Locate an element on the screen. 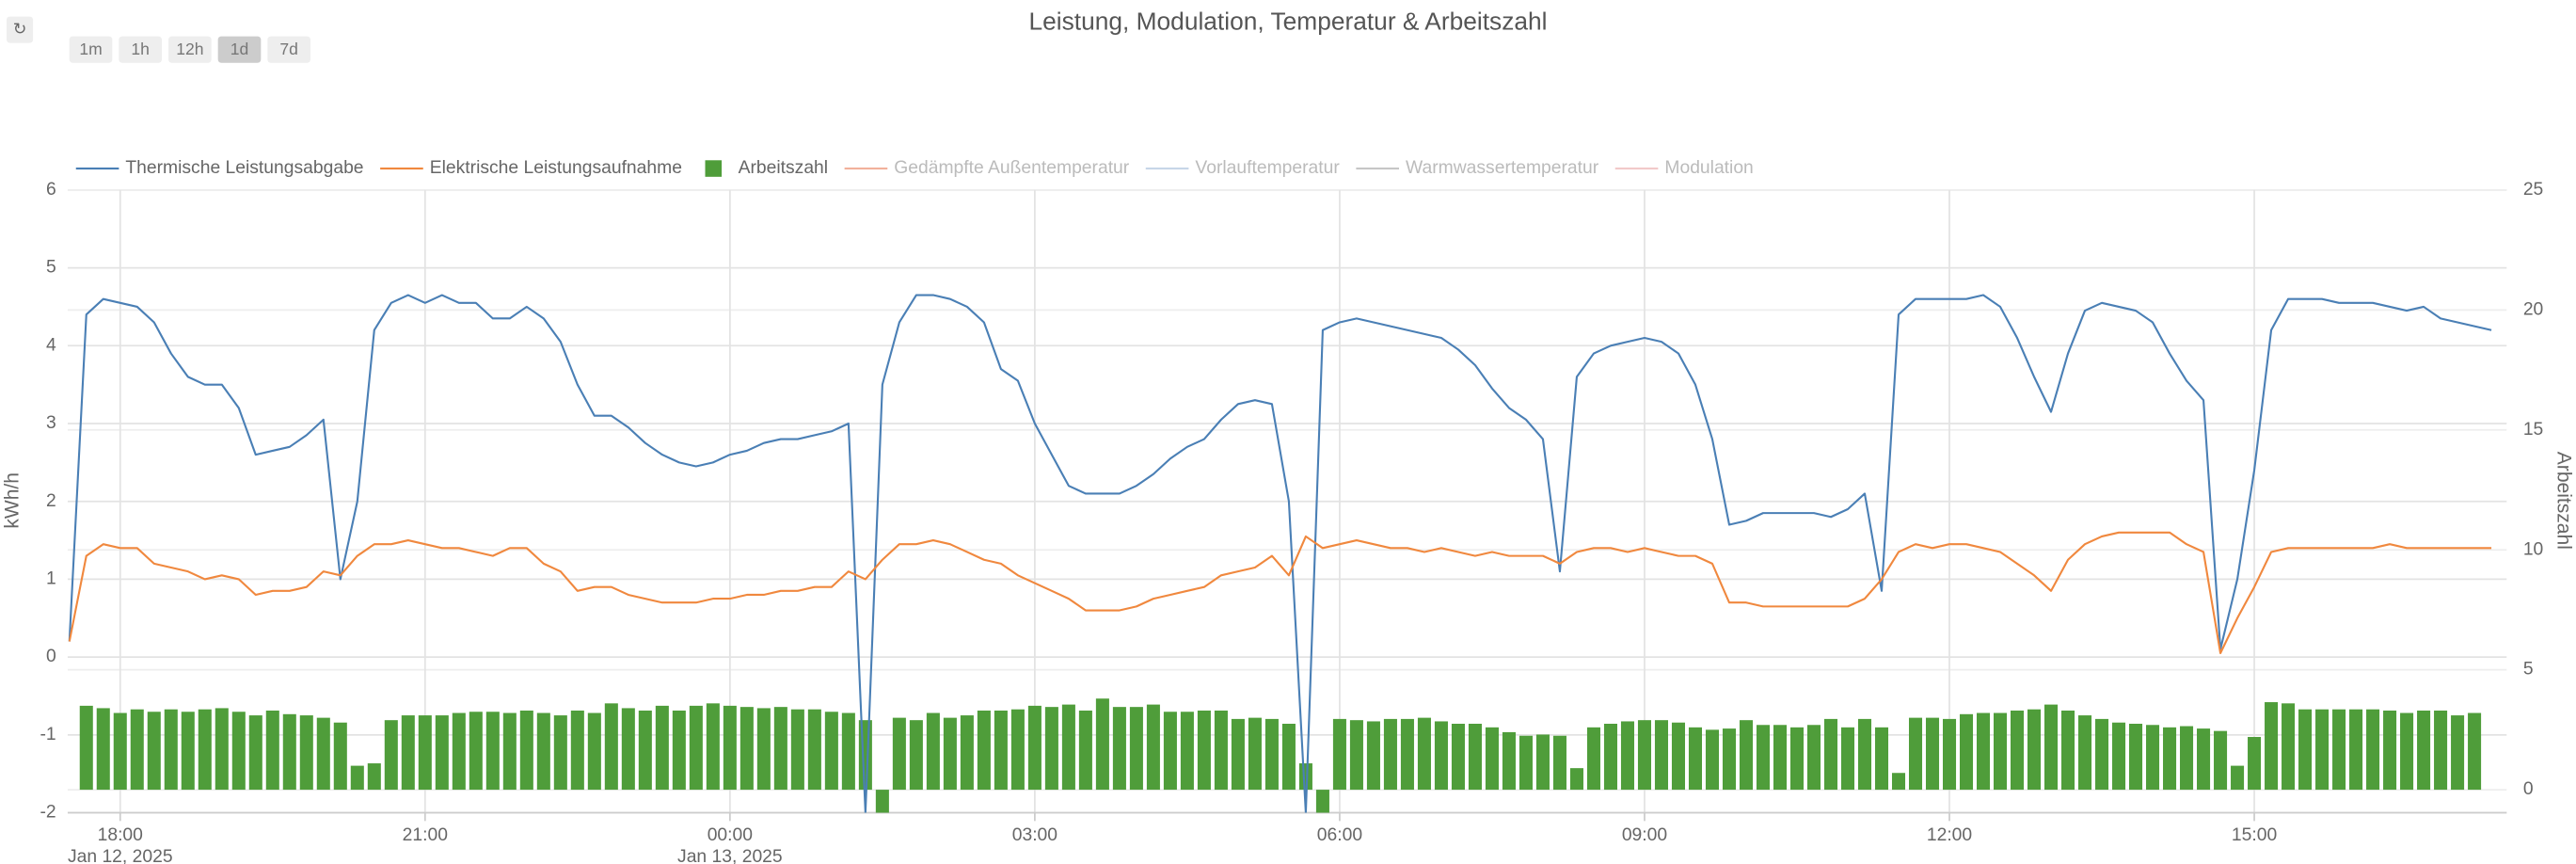 Image resolution: width=2576 pixels, height=864 pixels. y2-tick-label: 5 is located at coordinates (2528, 670).